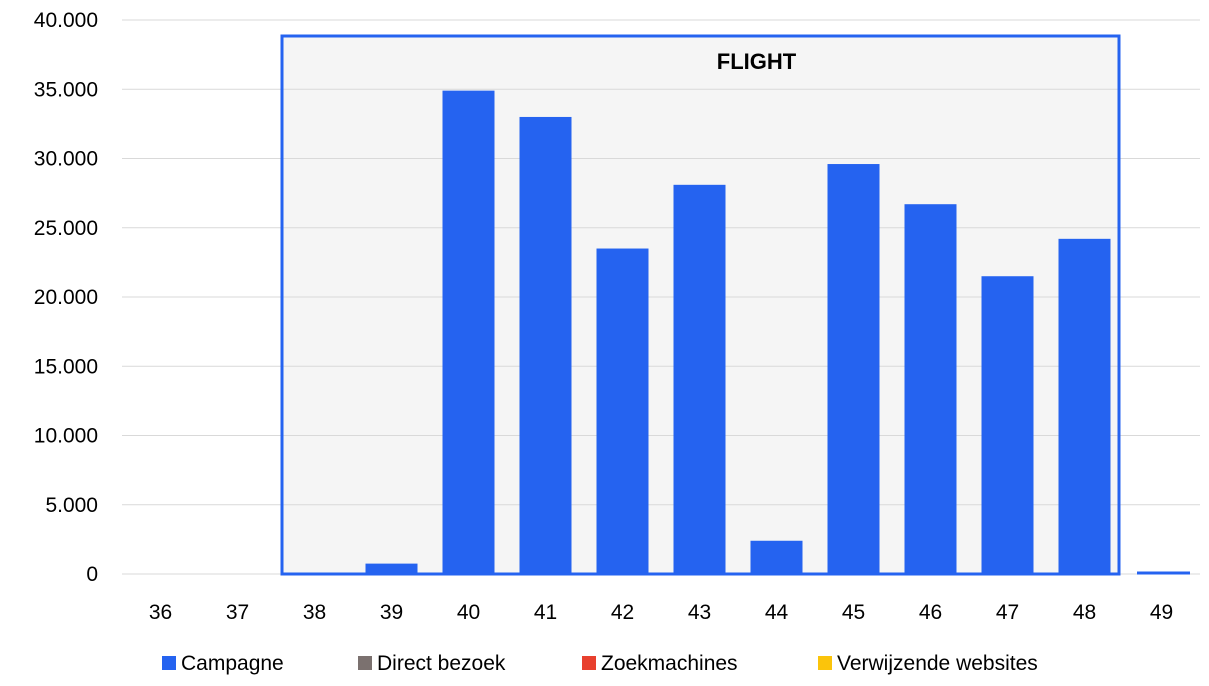  Describe the element at coordinates (1007, 612) in the screenshot. I see `x-tick-label: 47` at that location.